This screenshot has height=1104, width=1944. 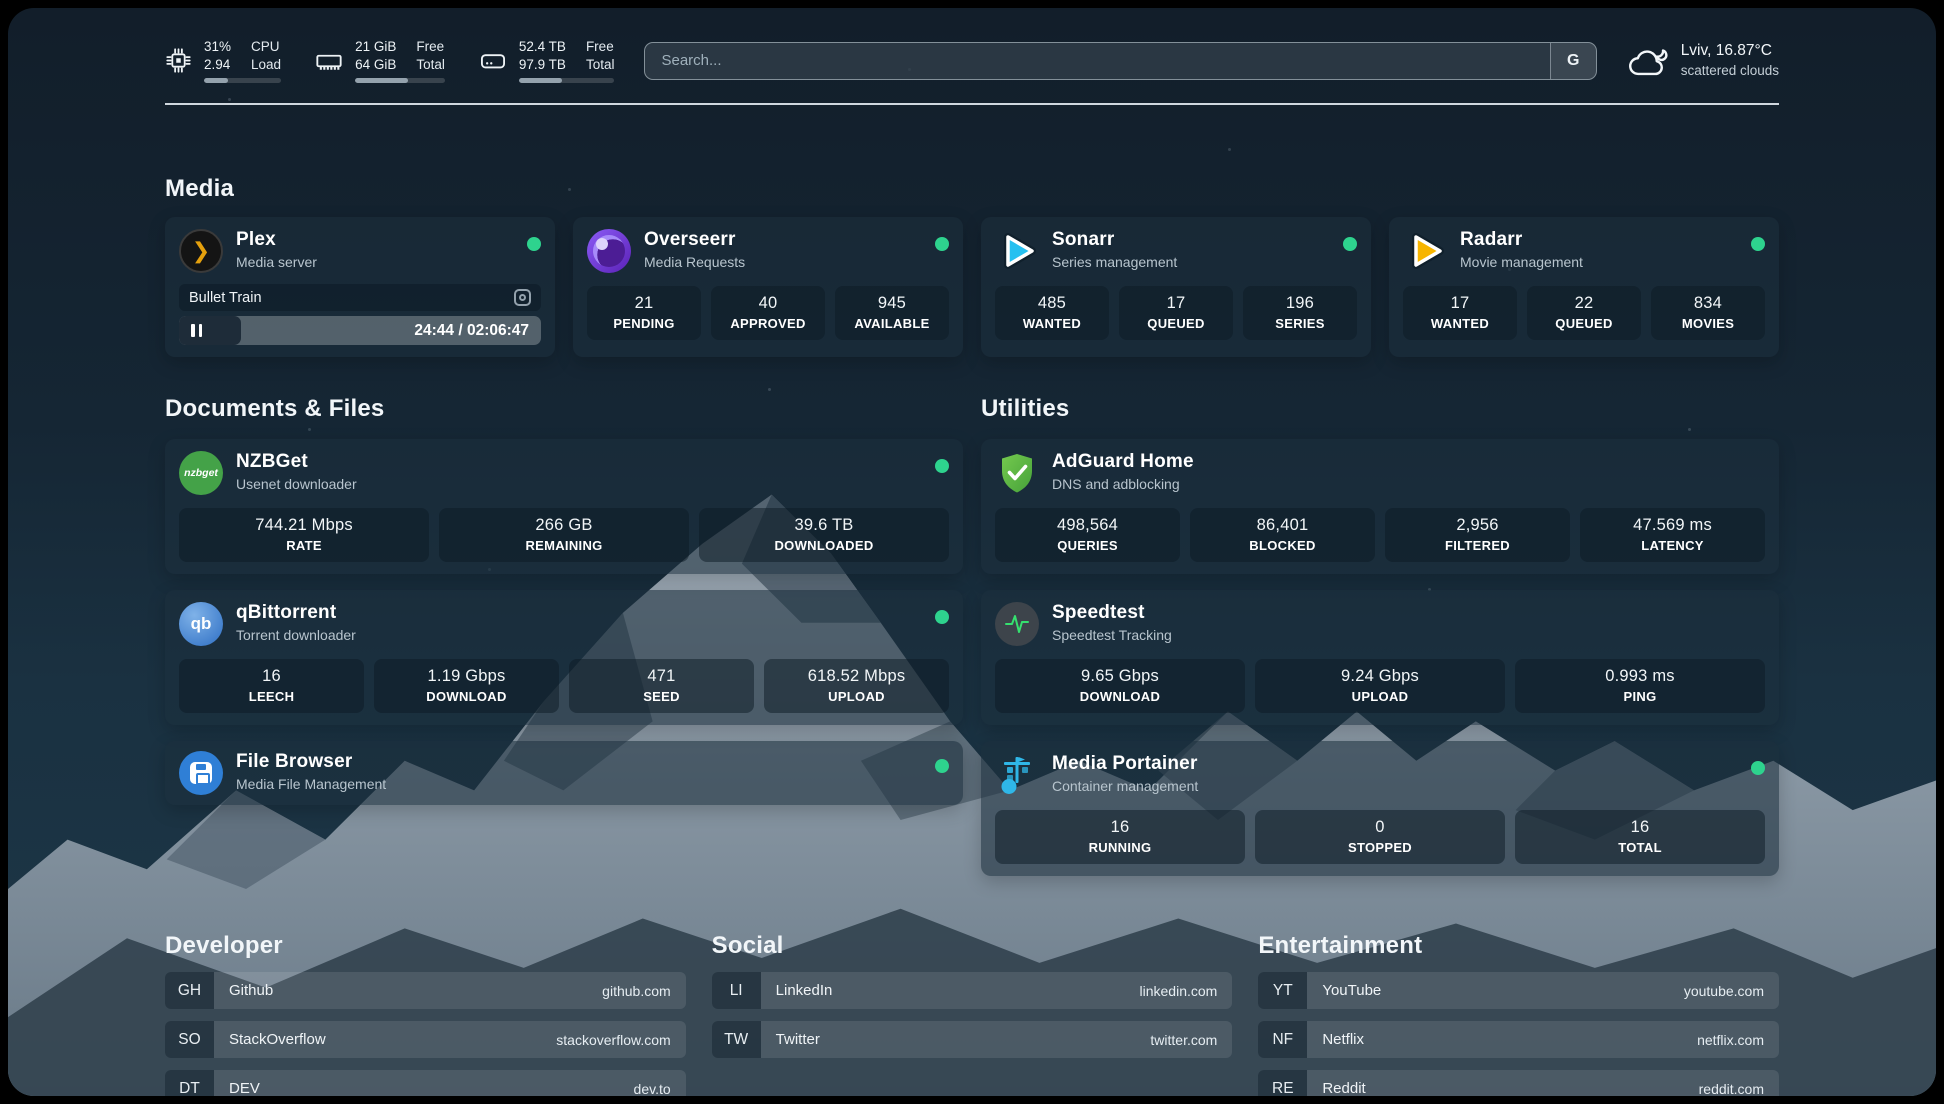 What do you see at coordinates (466, 686) in the screenshot?
I see `stat-download: 1.19 Gbps DOWNLOAD` at bounding box center [466, 686].